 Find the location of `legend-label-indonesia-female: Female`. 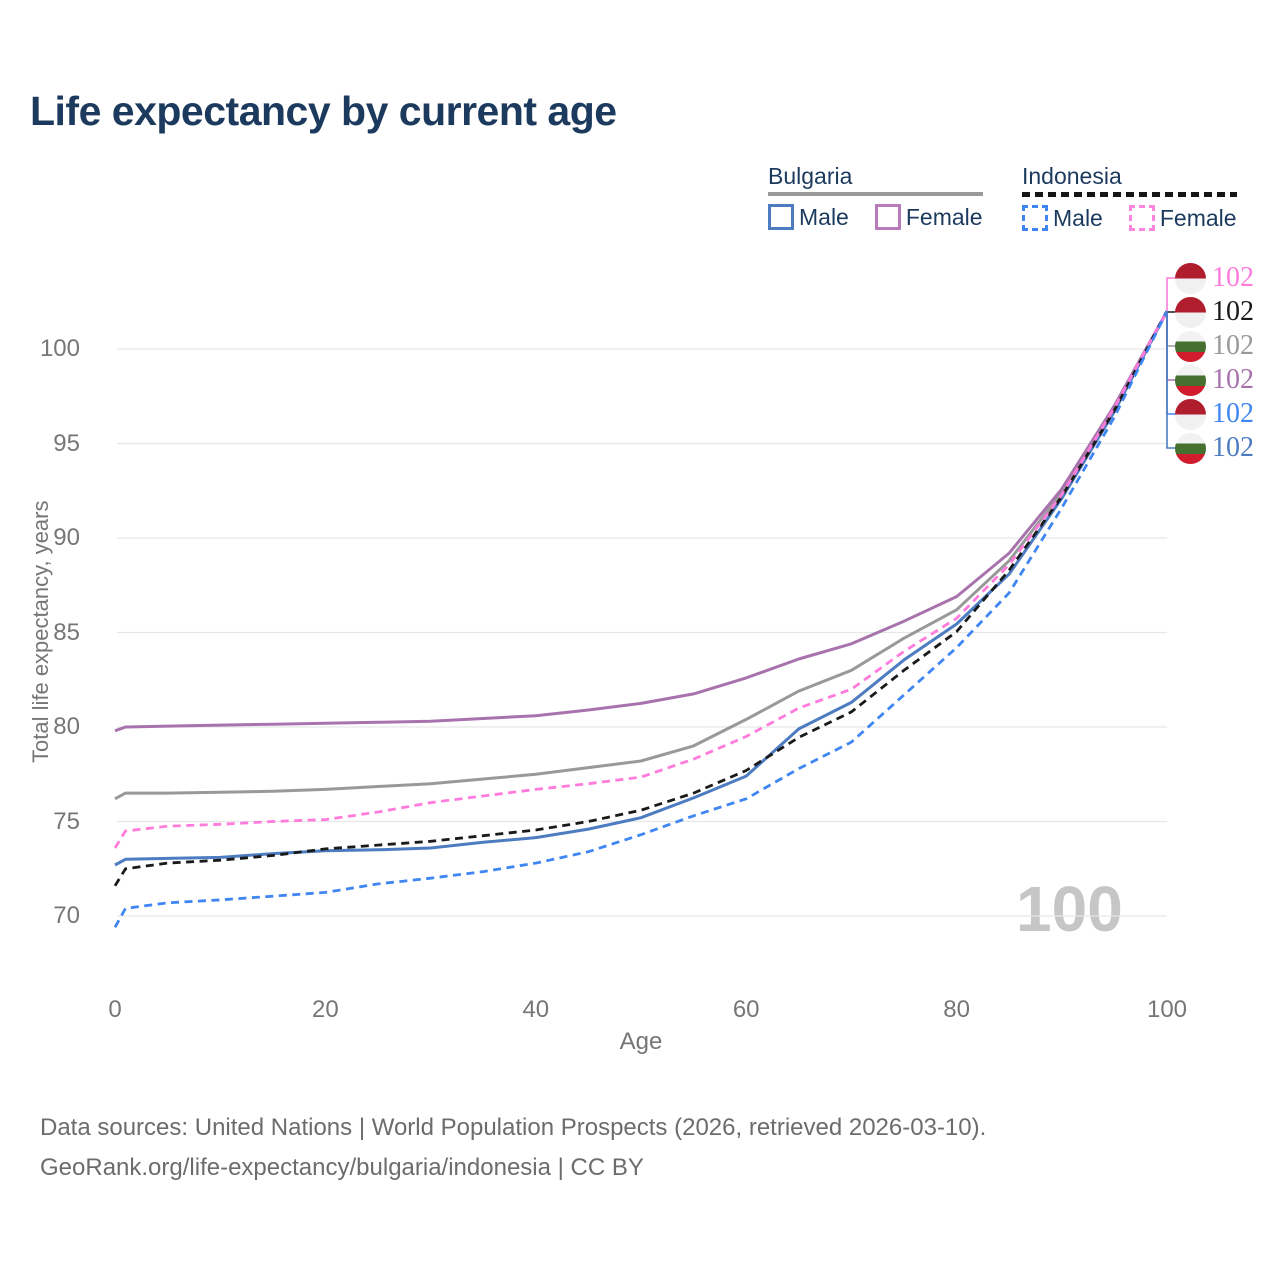

legend-label-indonesia-female: Female is located at coordinates (1198, 218).